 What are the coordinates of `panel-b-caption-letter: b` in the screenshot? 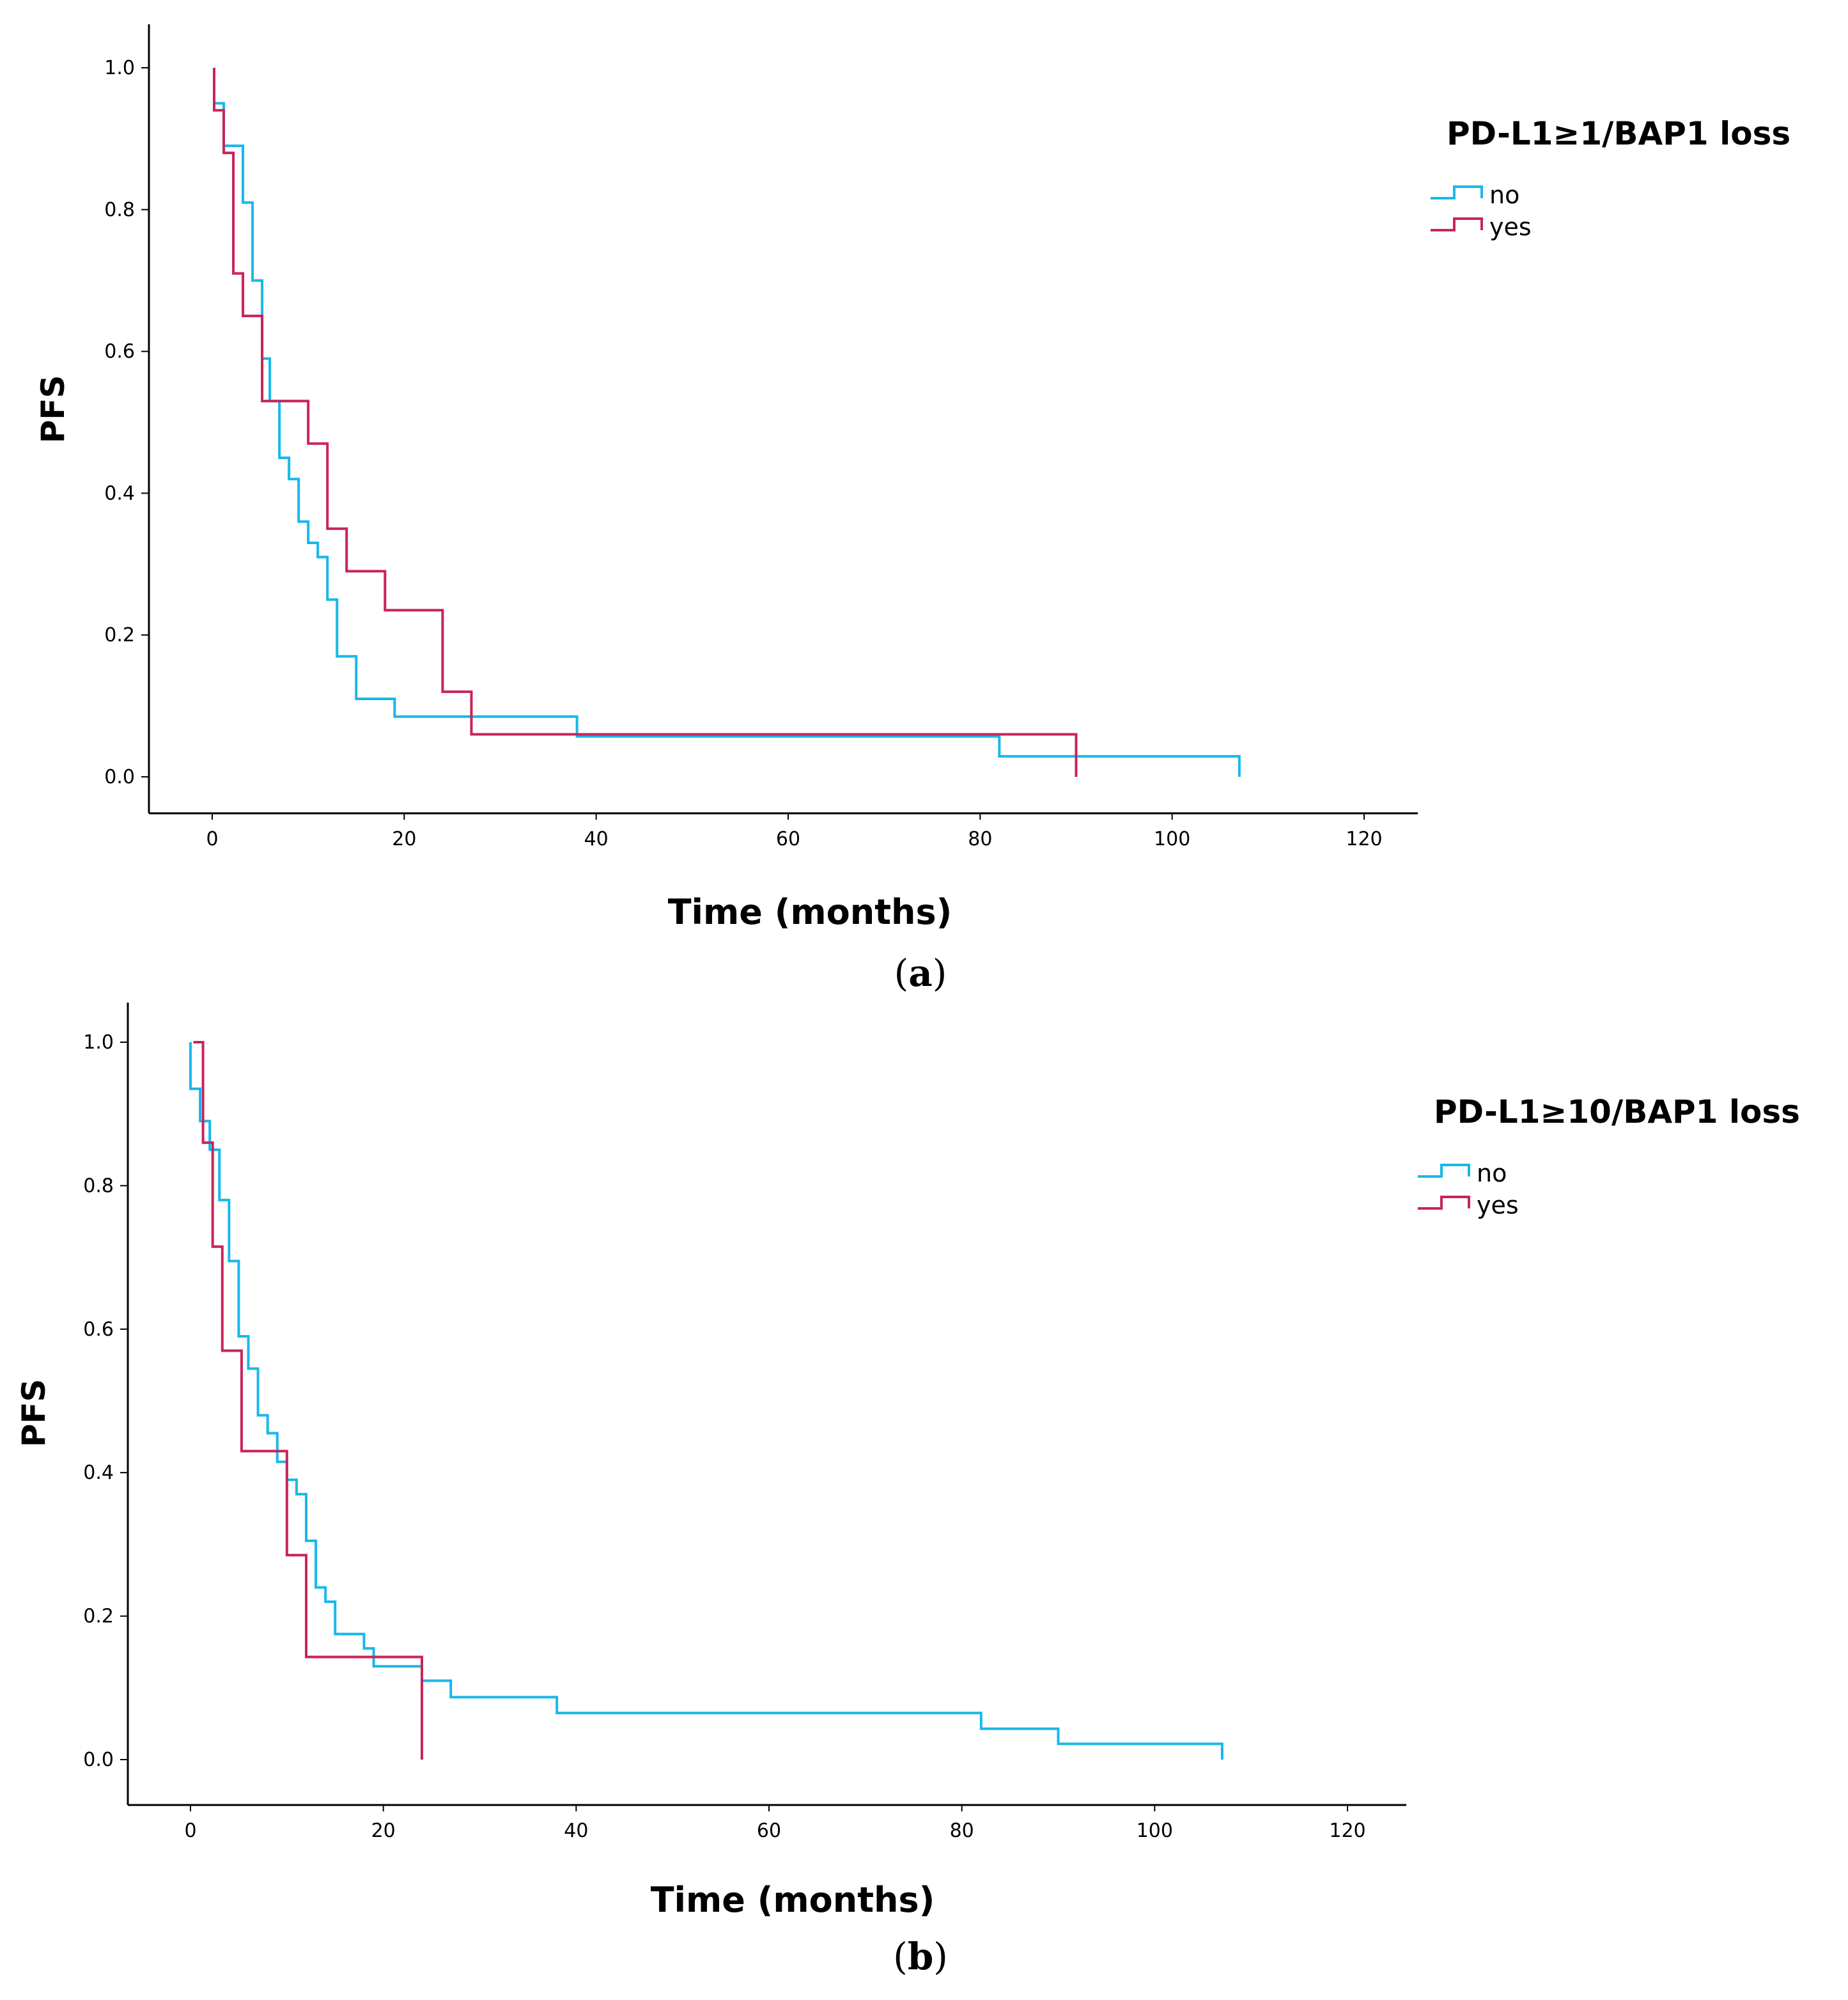 It's located at (921, 1956).